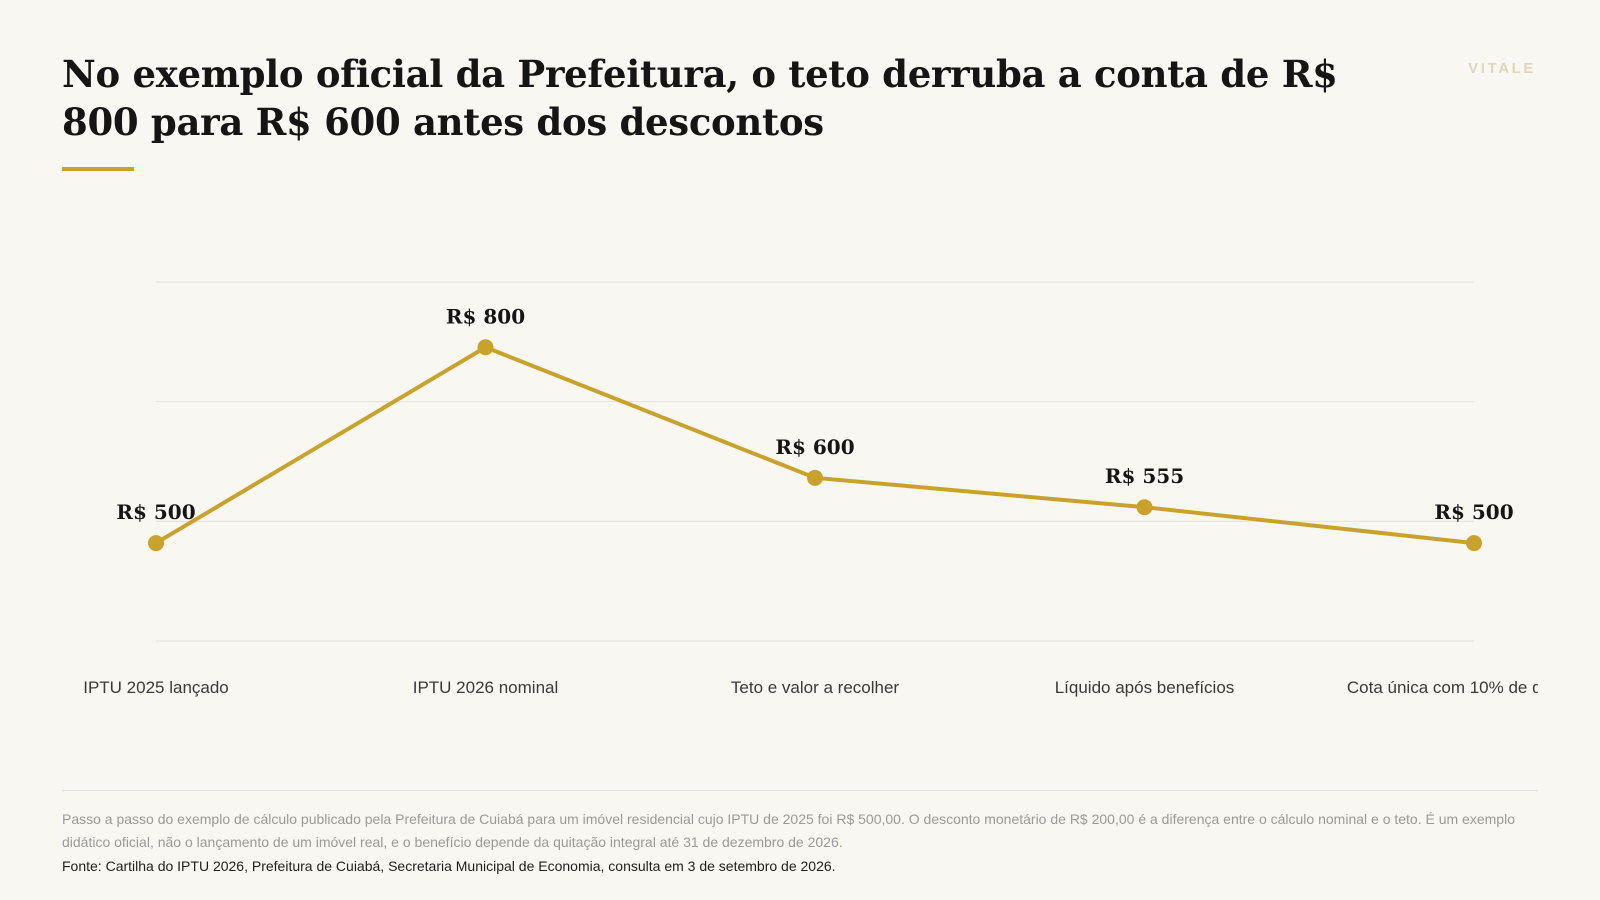 The width and height of the screenshot is (1600, 900). What do you see at coordinates (800, 790) in the screenshot?
I see `footer-divider` at bounding box center [800, 790].